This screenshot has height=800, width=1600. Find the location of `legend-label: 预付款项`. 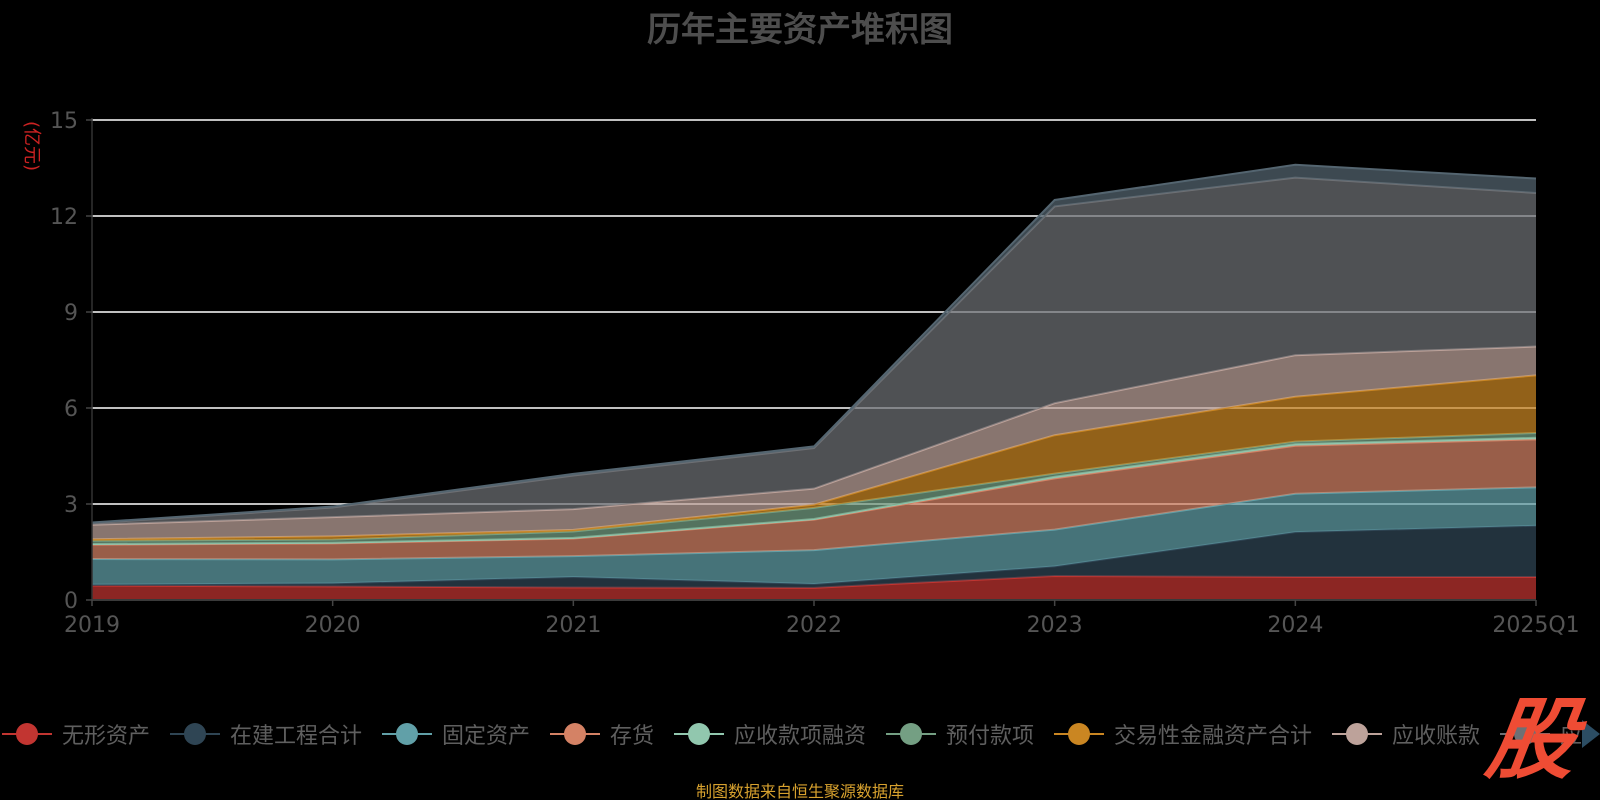

legend-label: 预付款项 is located at coordinates (990, 736).